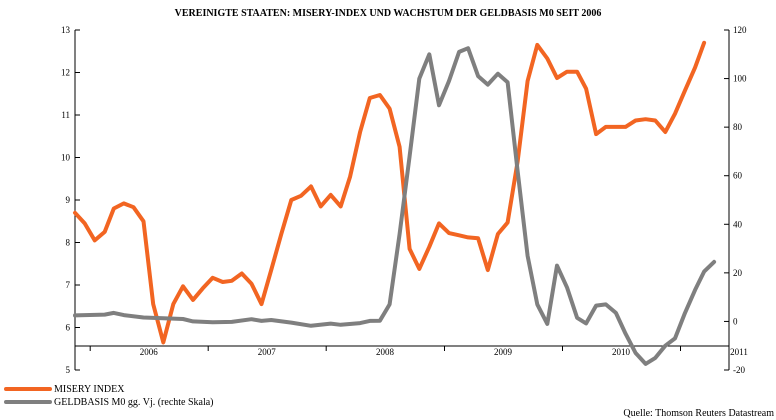 The image size is (776, 420). What do you see at coordinates (621, 352) in the screenshot?
I see `x-tick-label: 2010` at bounding box center [621, 352].